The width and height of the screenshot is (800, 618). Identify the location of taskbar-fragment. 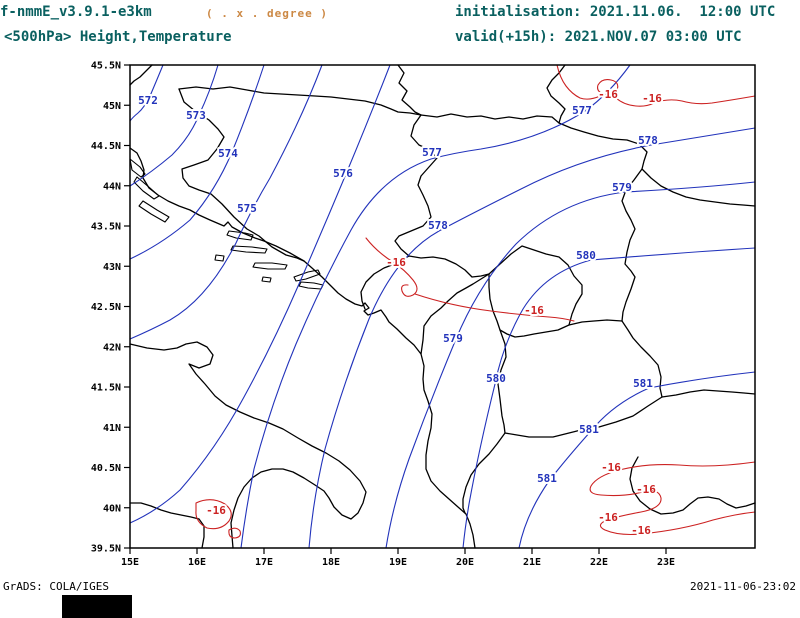
(97, 606).